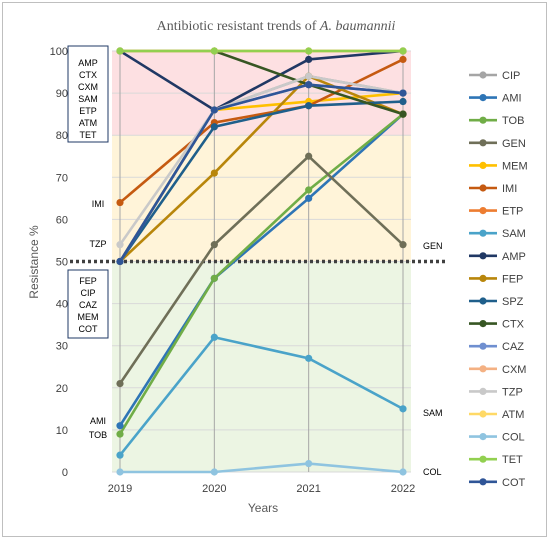 This screenshot has height=540, width=550. I want to click on legend-marker-ctx, so click(483, 324).